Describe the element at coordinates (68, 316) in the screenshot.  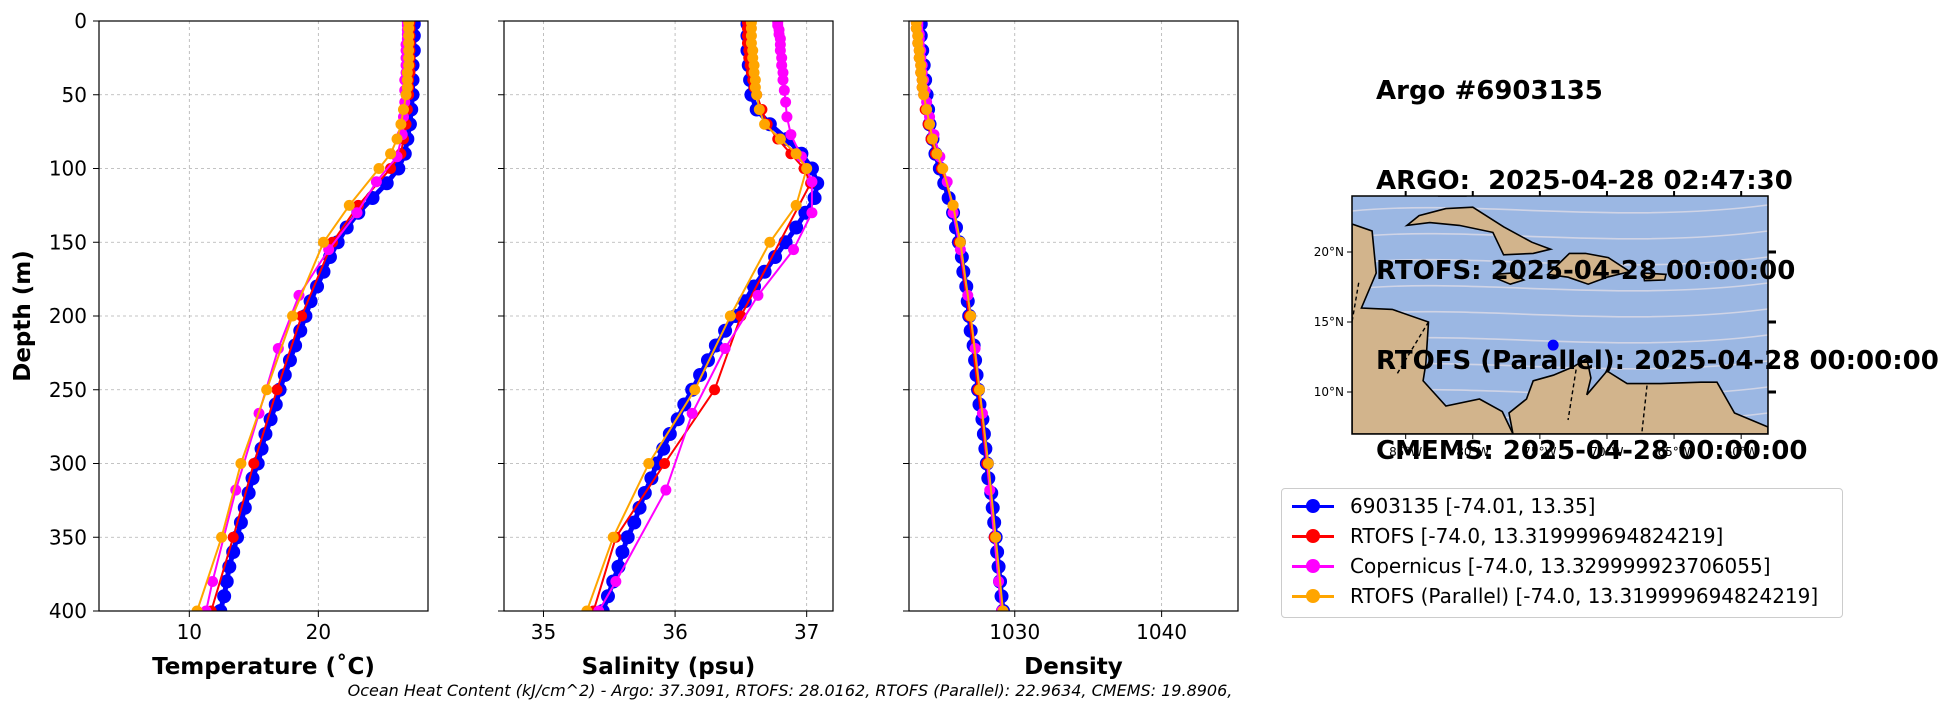
I see `y-tick-label: 200` at that location.